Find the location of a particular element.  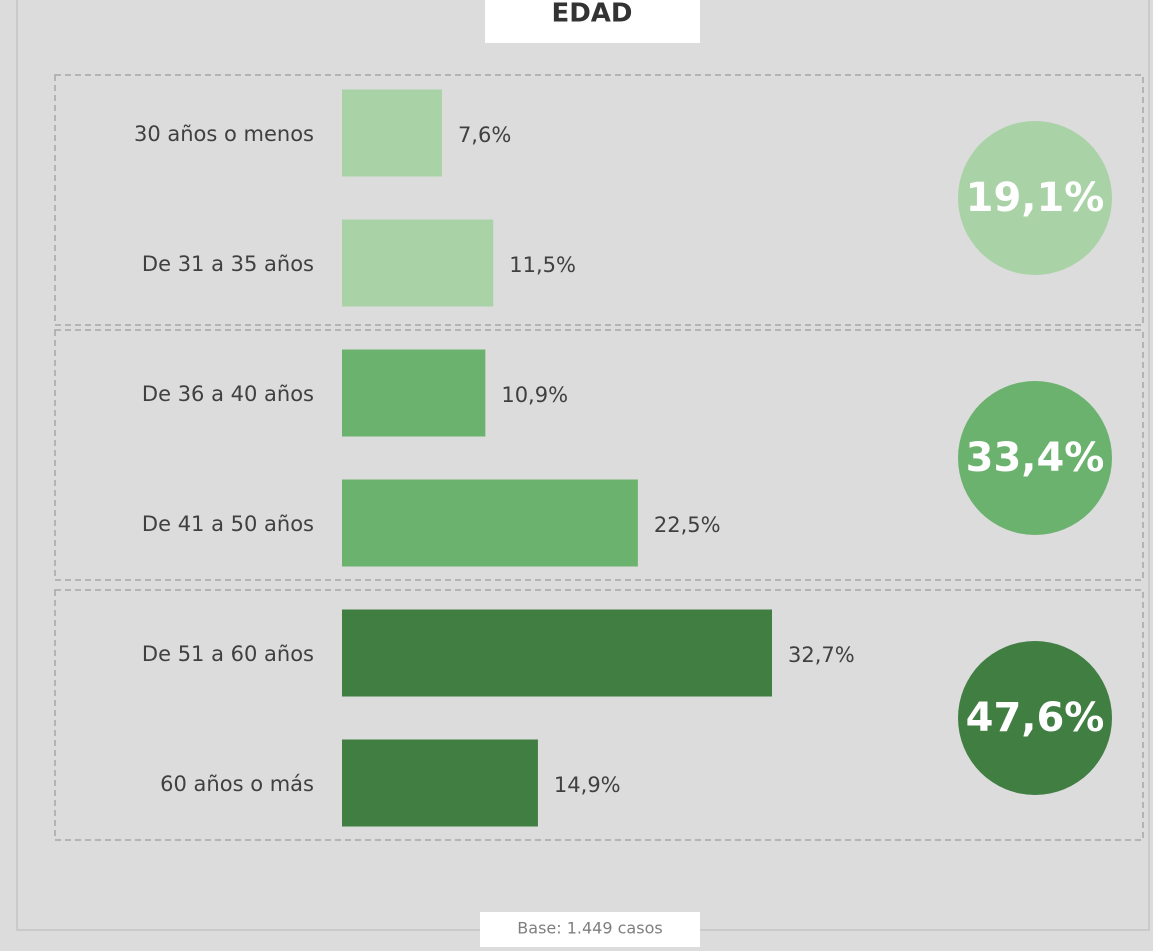

category-label: De 41 a 50 años is located at coordinates (228, 524).